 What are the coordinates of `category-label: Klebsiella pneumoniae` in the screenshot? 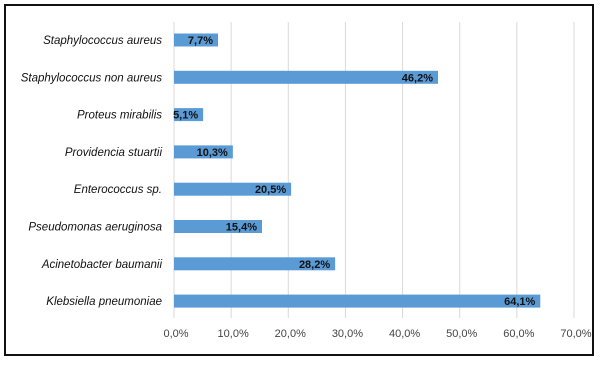 It's located at (104, 302).